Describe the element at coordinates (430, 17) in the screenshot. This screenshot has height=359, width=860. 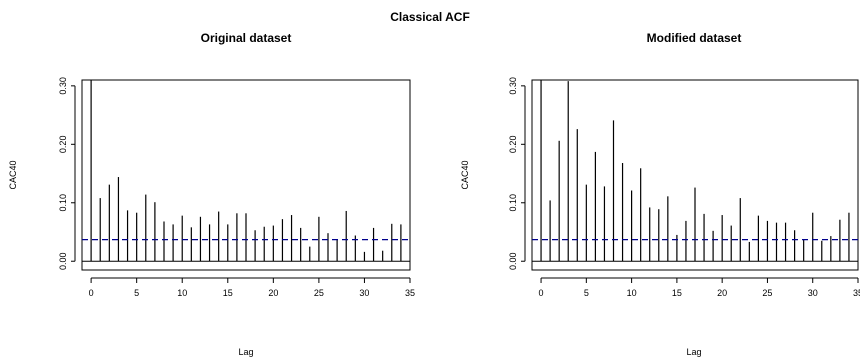
I see `figure-title: Classical ACF` at that location.